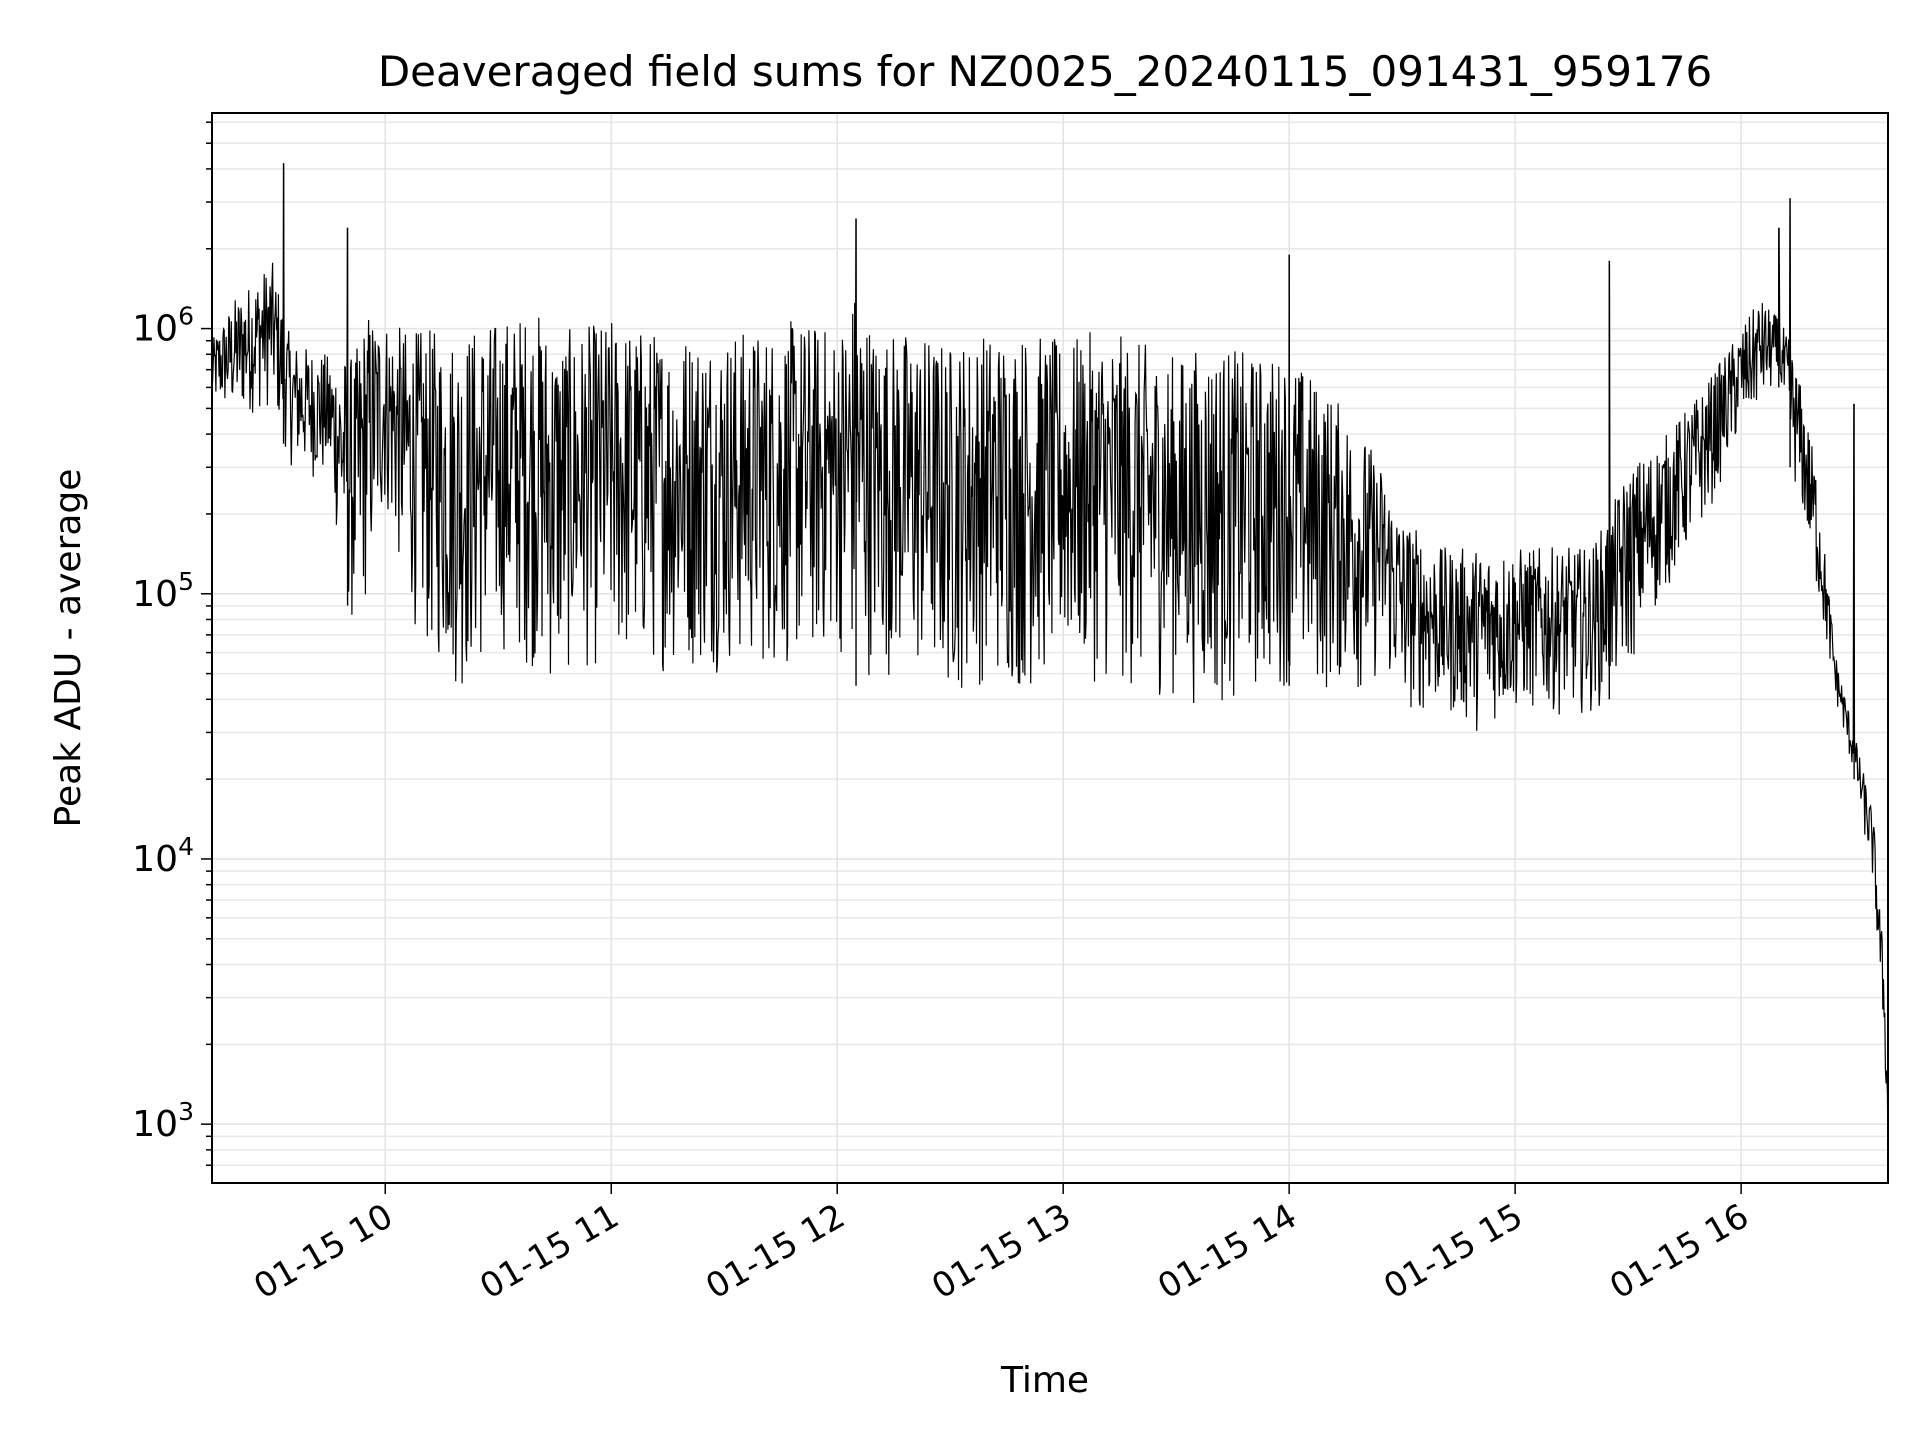 Image resolution: width=1920 pixels, height=1440 pixels. What do you see at coordinates (68, 648) in the screenshot?
I see `y-axis-label: Peak ADU - average` at bounding box center [68, 648].